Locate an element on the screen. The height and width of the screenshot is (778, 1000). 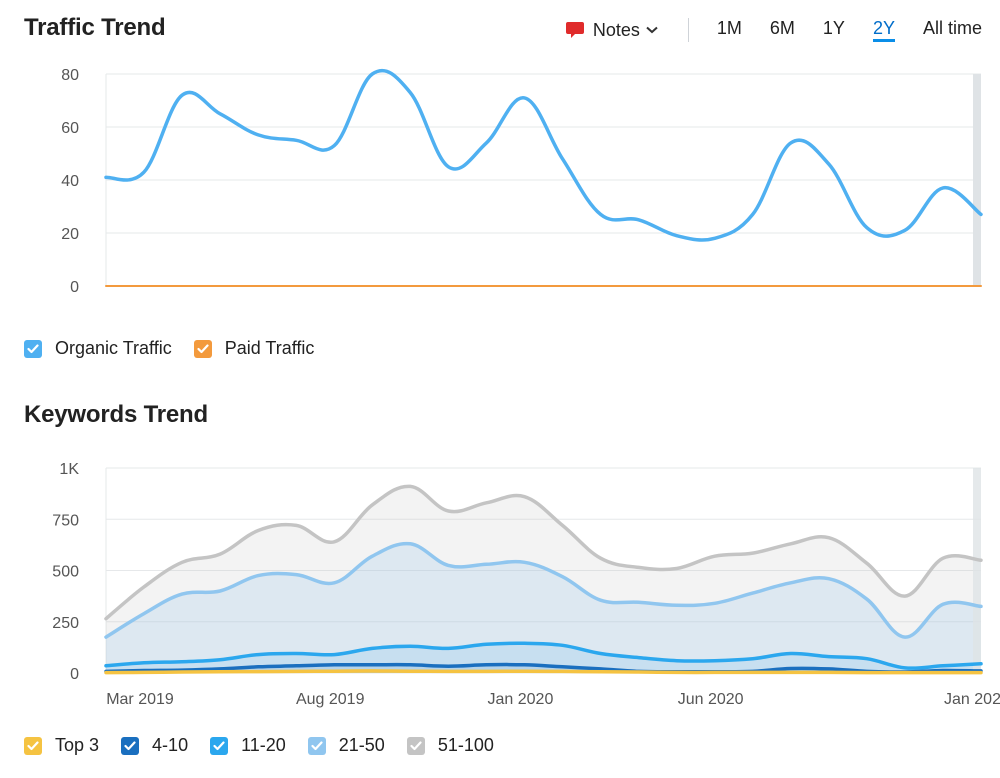
legend-top-3: Top 3 is located at coordinates (61, 745).